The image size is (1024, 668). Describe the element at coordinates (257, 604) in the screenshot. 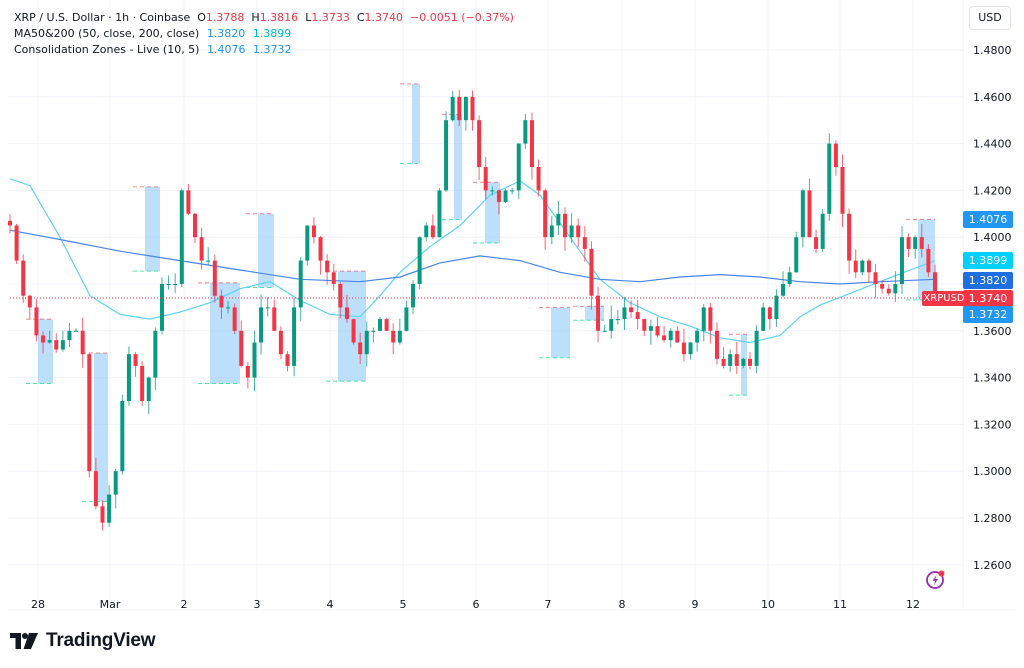

I see `time-tick: 3` at that location.